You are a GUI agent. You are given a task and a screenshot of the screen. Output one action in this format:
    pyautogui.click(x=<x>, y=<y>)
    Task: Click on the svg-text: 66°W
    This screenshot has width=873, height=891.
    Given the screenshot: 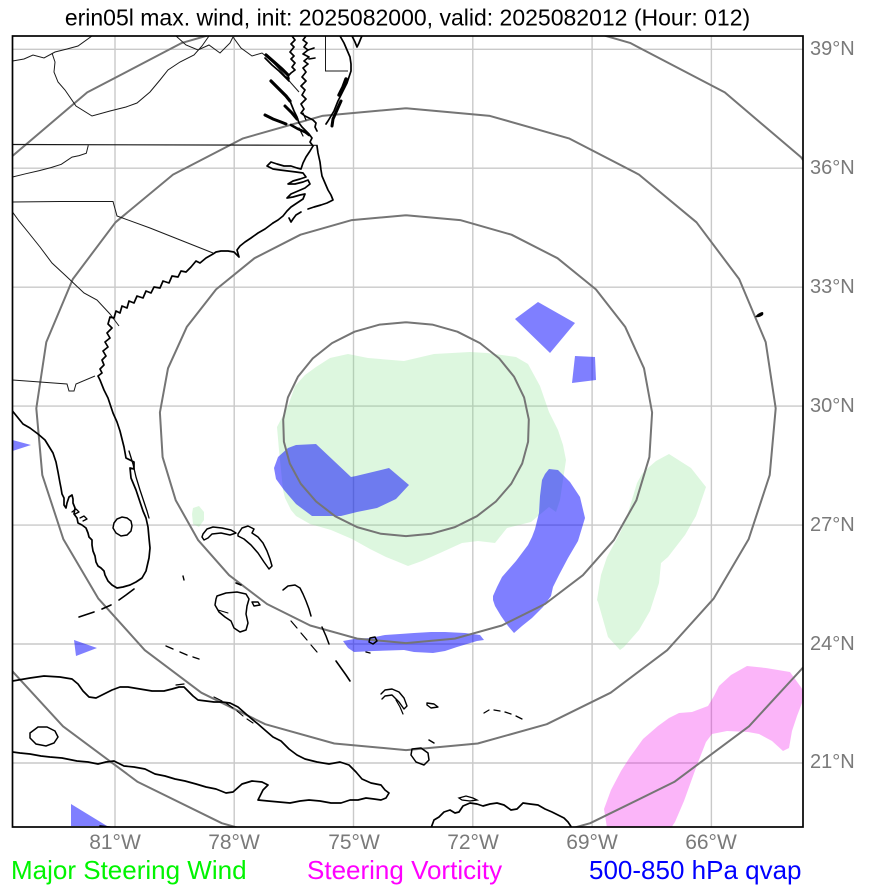 What is the action you would take?
    pyautogui.click(x=711, y=842)
    